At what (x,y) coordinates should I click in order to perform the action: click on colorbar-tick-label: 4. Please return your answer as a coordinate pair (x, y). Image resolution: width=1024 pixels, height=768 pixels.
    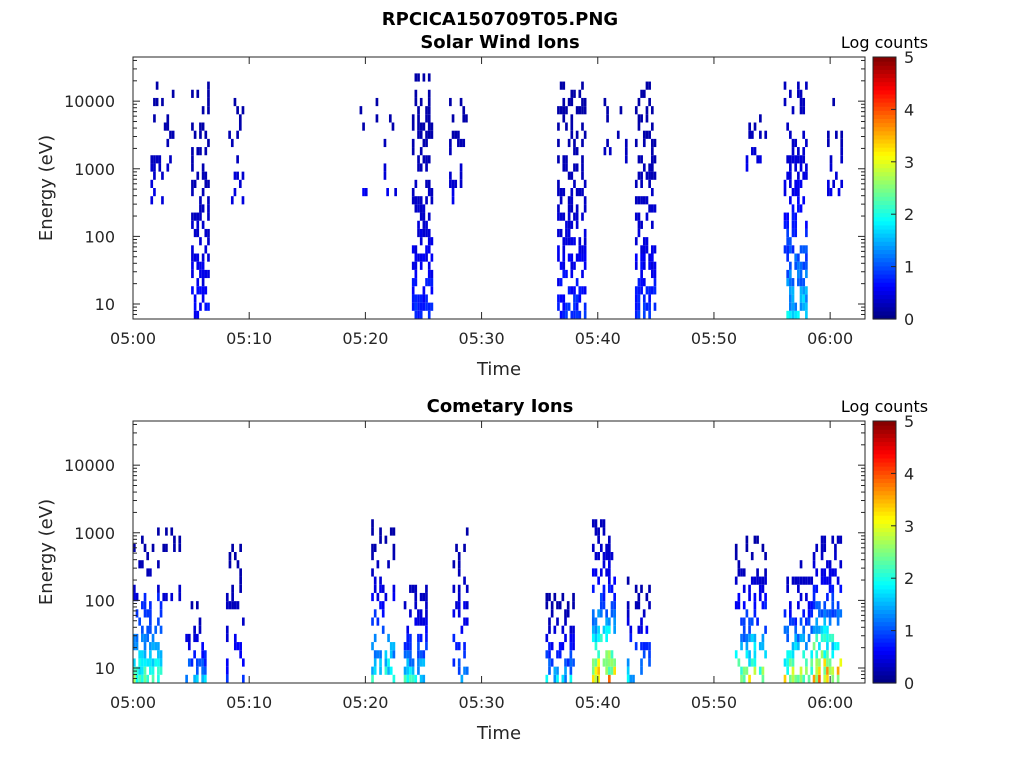
    Looking at the image, I should click on (909, 473).